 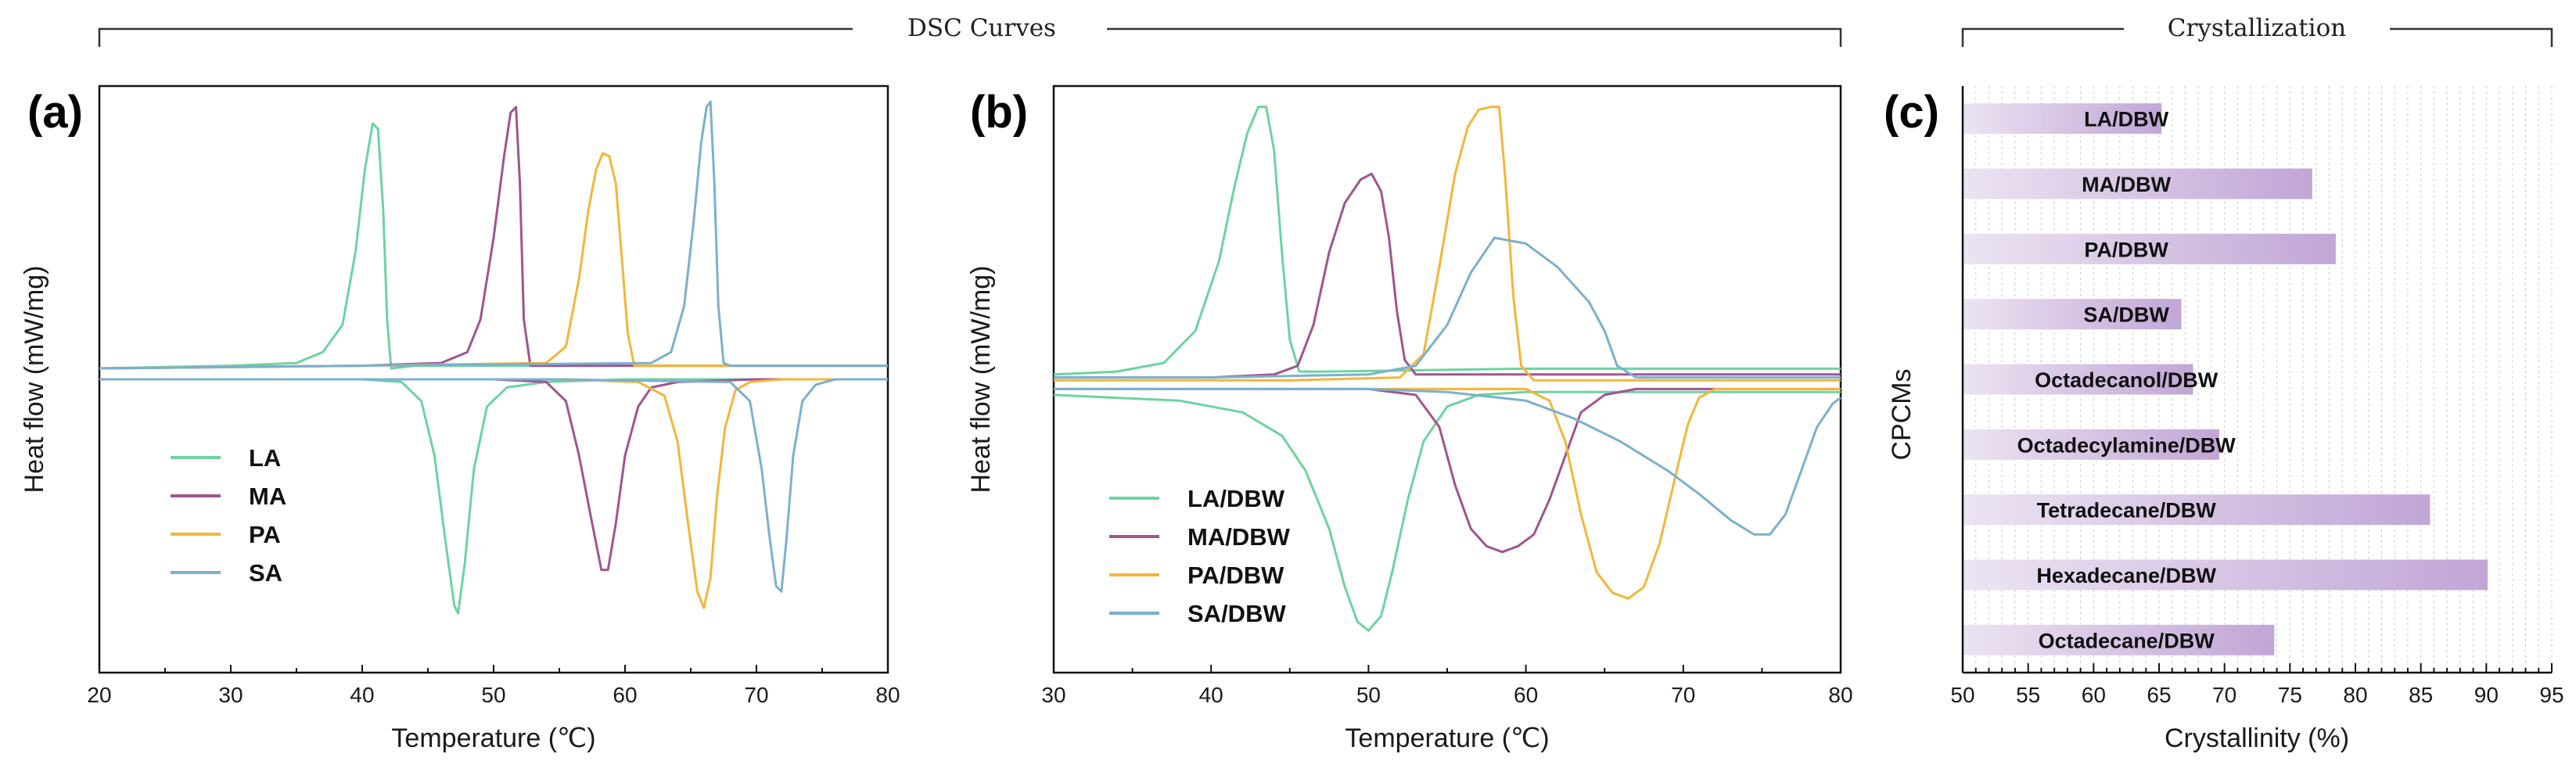 I want to click on bar-ma-dbw, so click(x=2137, y=183).